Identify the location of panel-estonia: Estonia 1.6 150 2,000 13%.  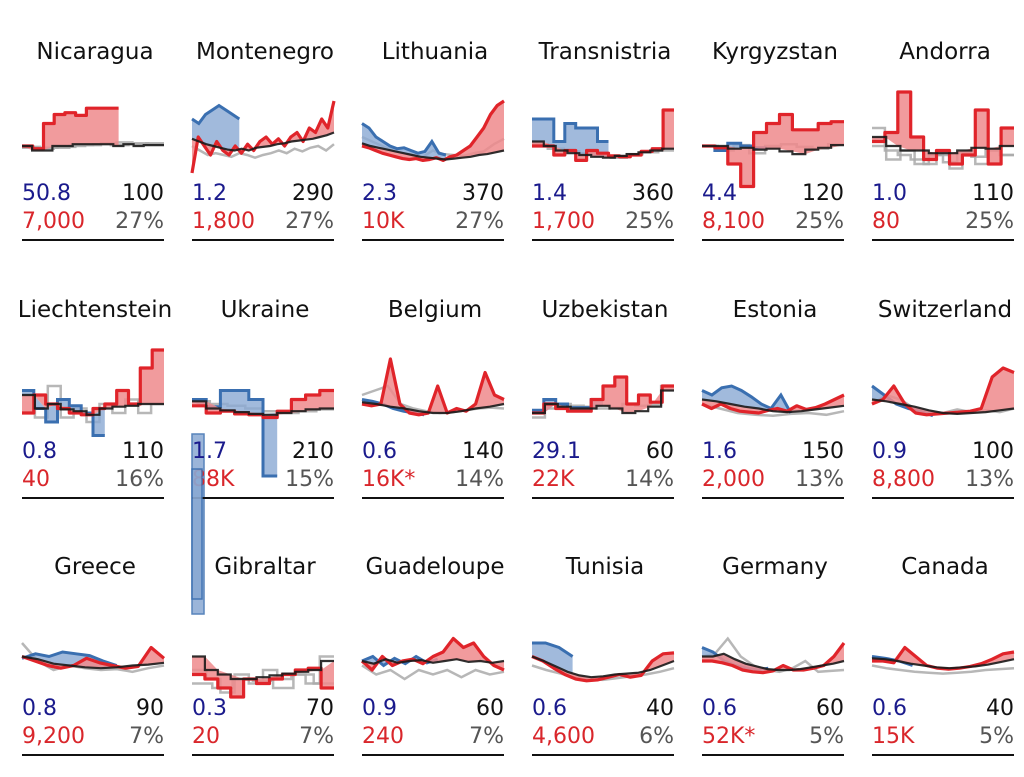
(774, 405).